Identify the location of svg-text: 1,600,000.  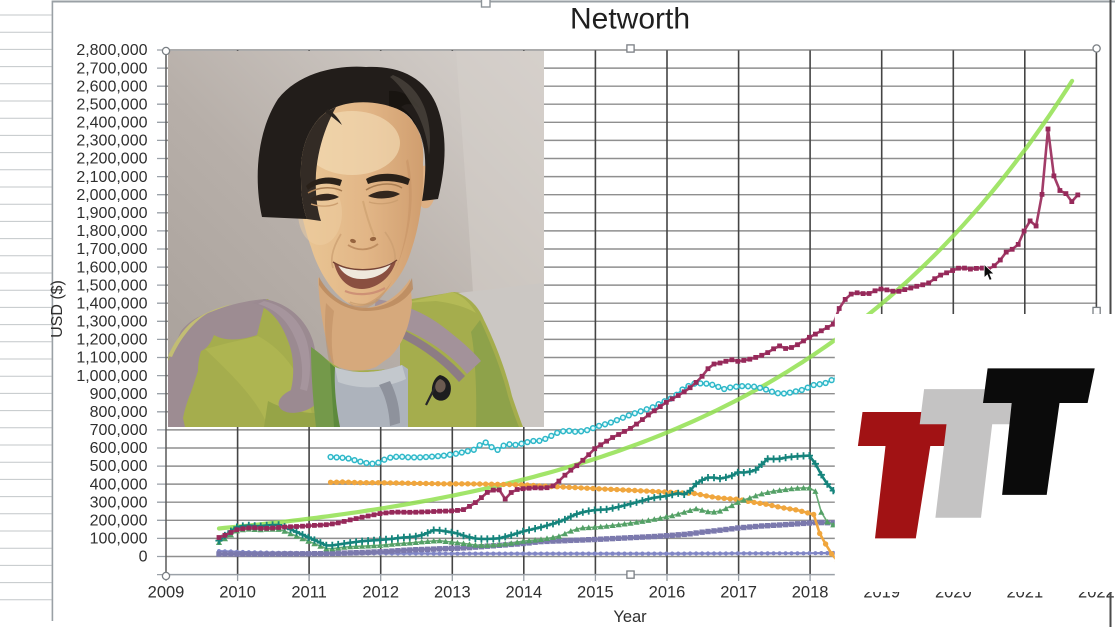
(111, 267).